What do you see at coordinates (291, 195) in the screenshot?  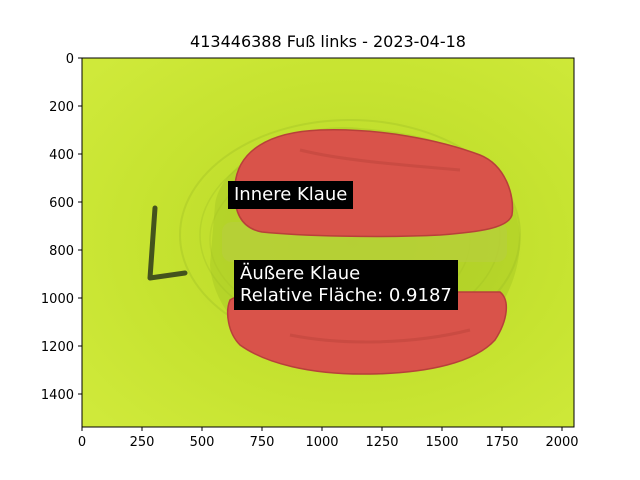 I see `inner-claw-label: Innere Klaue` at bounding box center [291, 195].